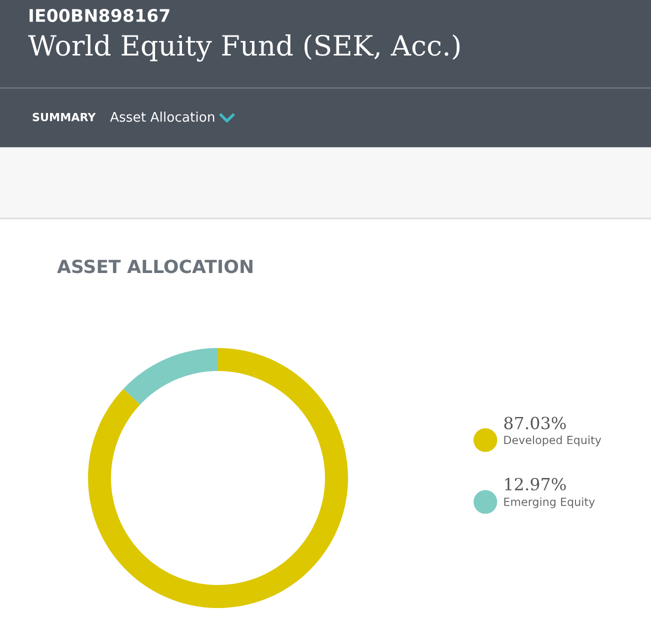  What do you see at coordinates (535, 423) in the screenshot?
I see `data-label: 87.03%` at bounding box center [535, 423].